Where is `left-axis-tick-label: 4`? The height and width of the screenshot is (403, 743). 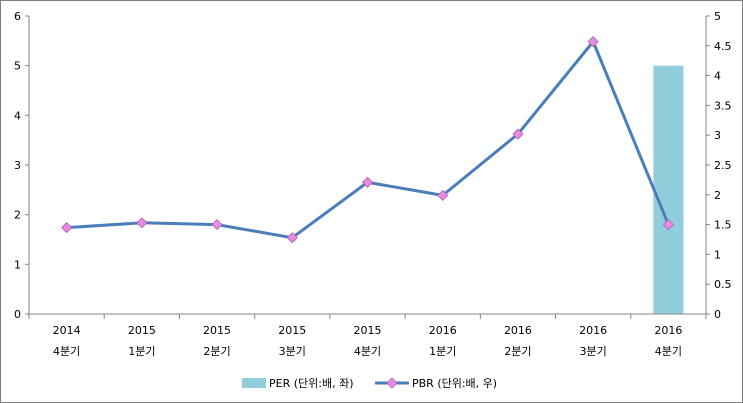 left-axis-tick-label: 4 is located at coordinates (17, 115).